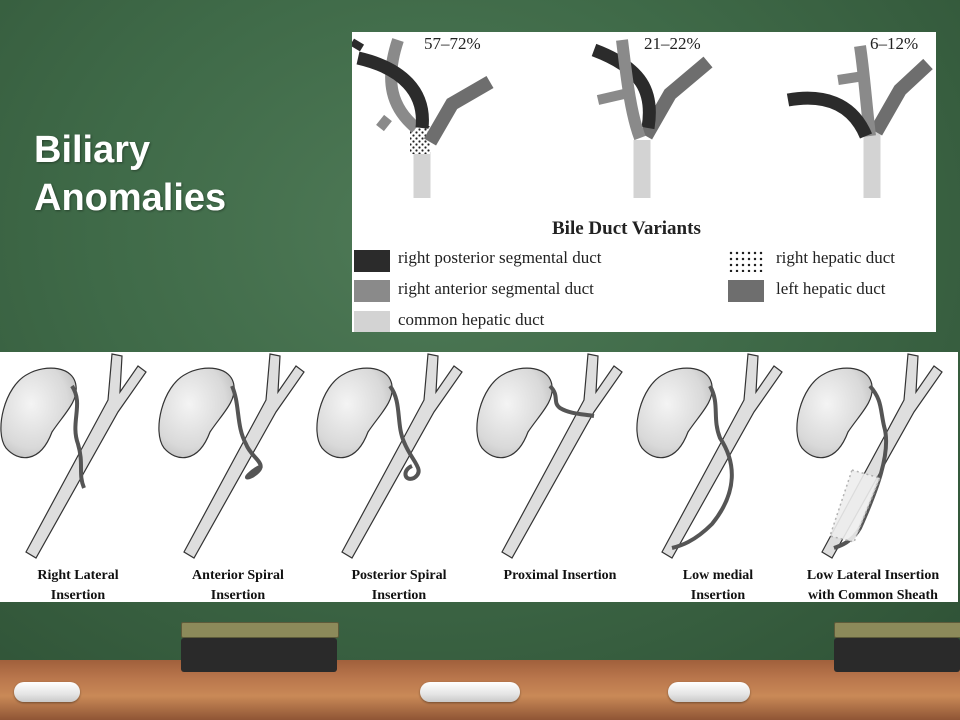 This screenshot has width=960, height=720. What do you see at coordinates (78, 575) in the screenshot?
I see `caption-line: Right Lateral` at bounding box center [78, 575].